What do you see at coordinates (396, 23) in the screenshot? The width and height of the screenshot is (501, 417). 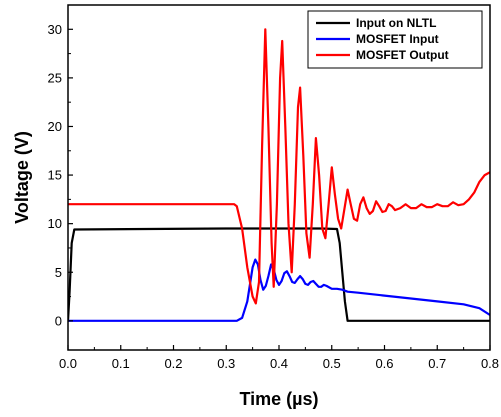 I see `legend-label: Input on NLTL` at bounding box center [396, 23].